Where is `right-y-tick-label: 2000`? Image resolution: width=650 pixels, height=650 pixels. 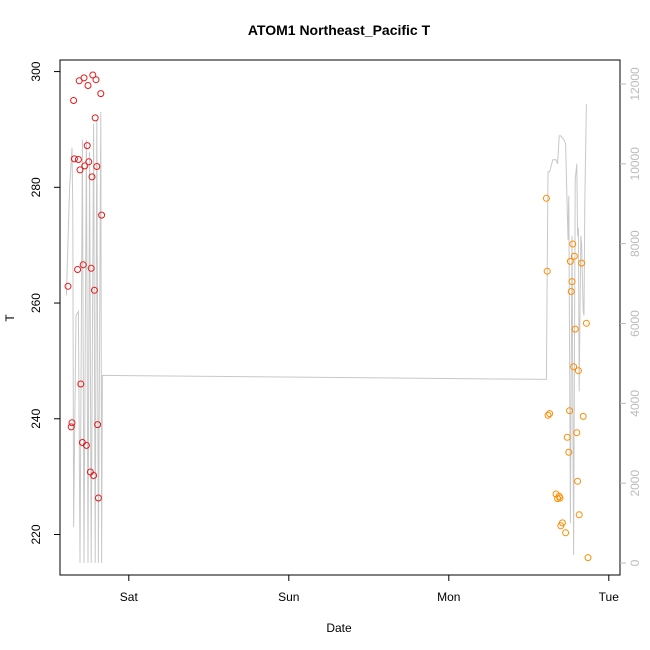
right-y-tick-label: 2000 is located at coordinates (635, 483).